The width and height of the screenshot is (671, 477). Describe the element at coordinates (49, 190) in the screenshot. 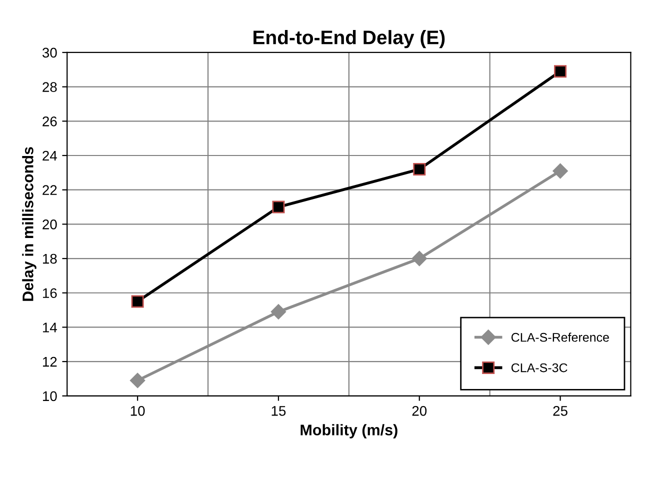

I see `y-tick-label: 22` at that location.